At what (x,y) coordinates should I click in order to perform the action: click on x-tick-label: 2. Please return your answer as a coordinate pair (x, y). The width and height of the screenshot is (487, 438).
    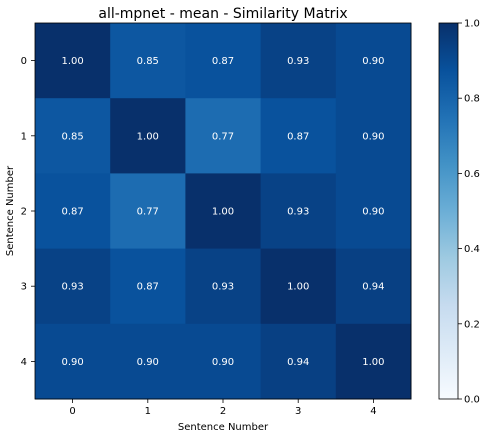
    Looking at the image, I should click on (223, 411).